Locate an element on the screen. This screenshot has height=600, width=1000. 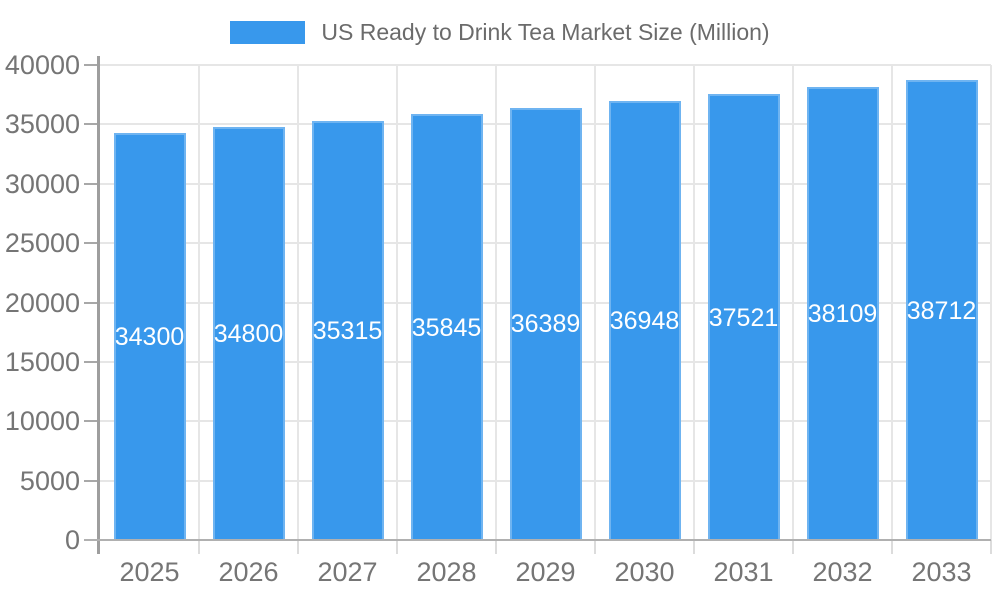
bar: 34800 is located at coordinates (248, 333).